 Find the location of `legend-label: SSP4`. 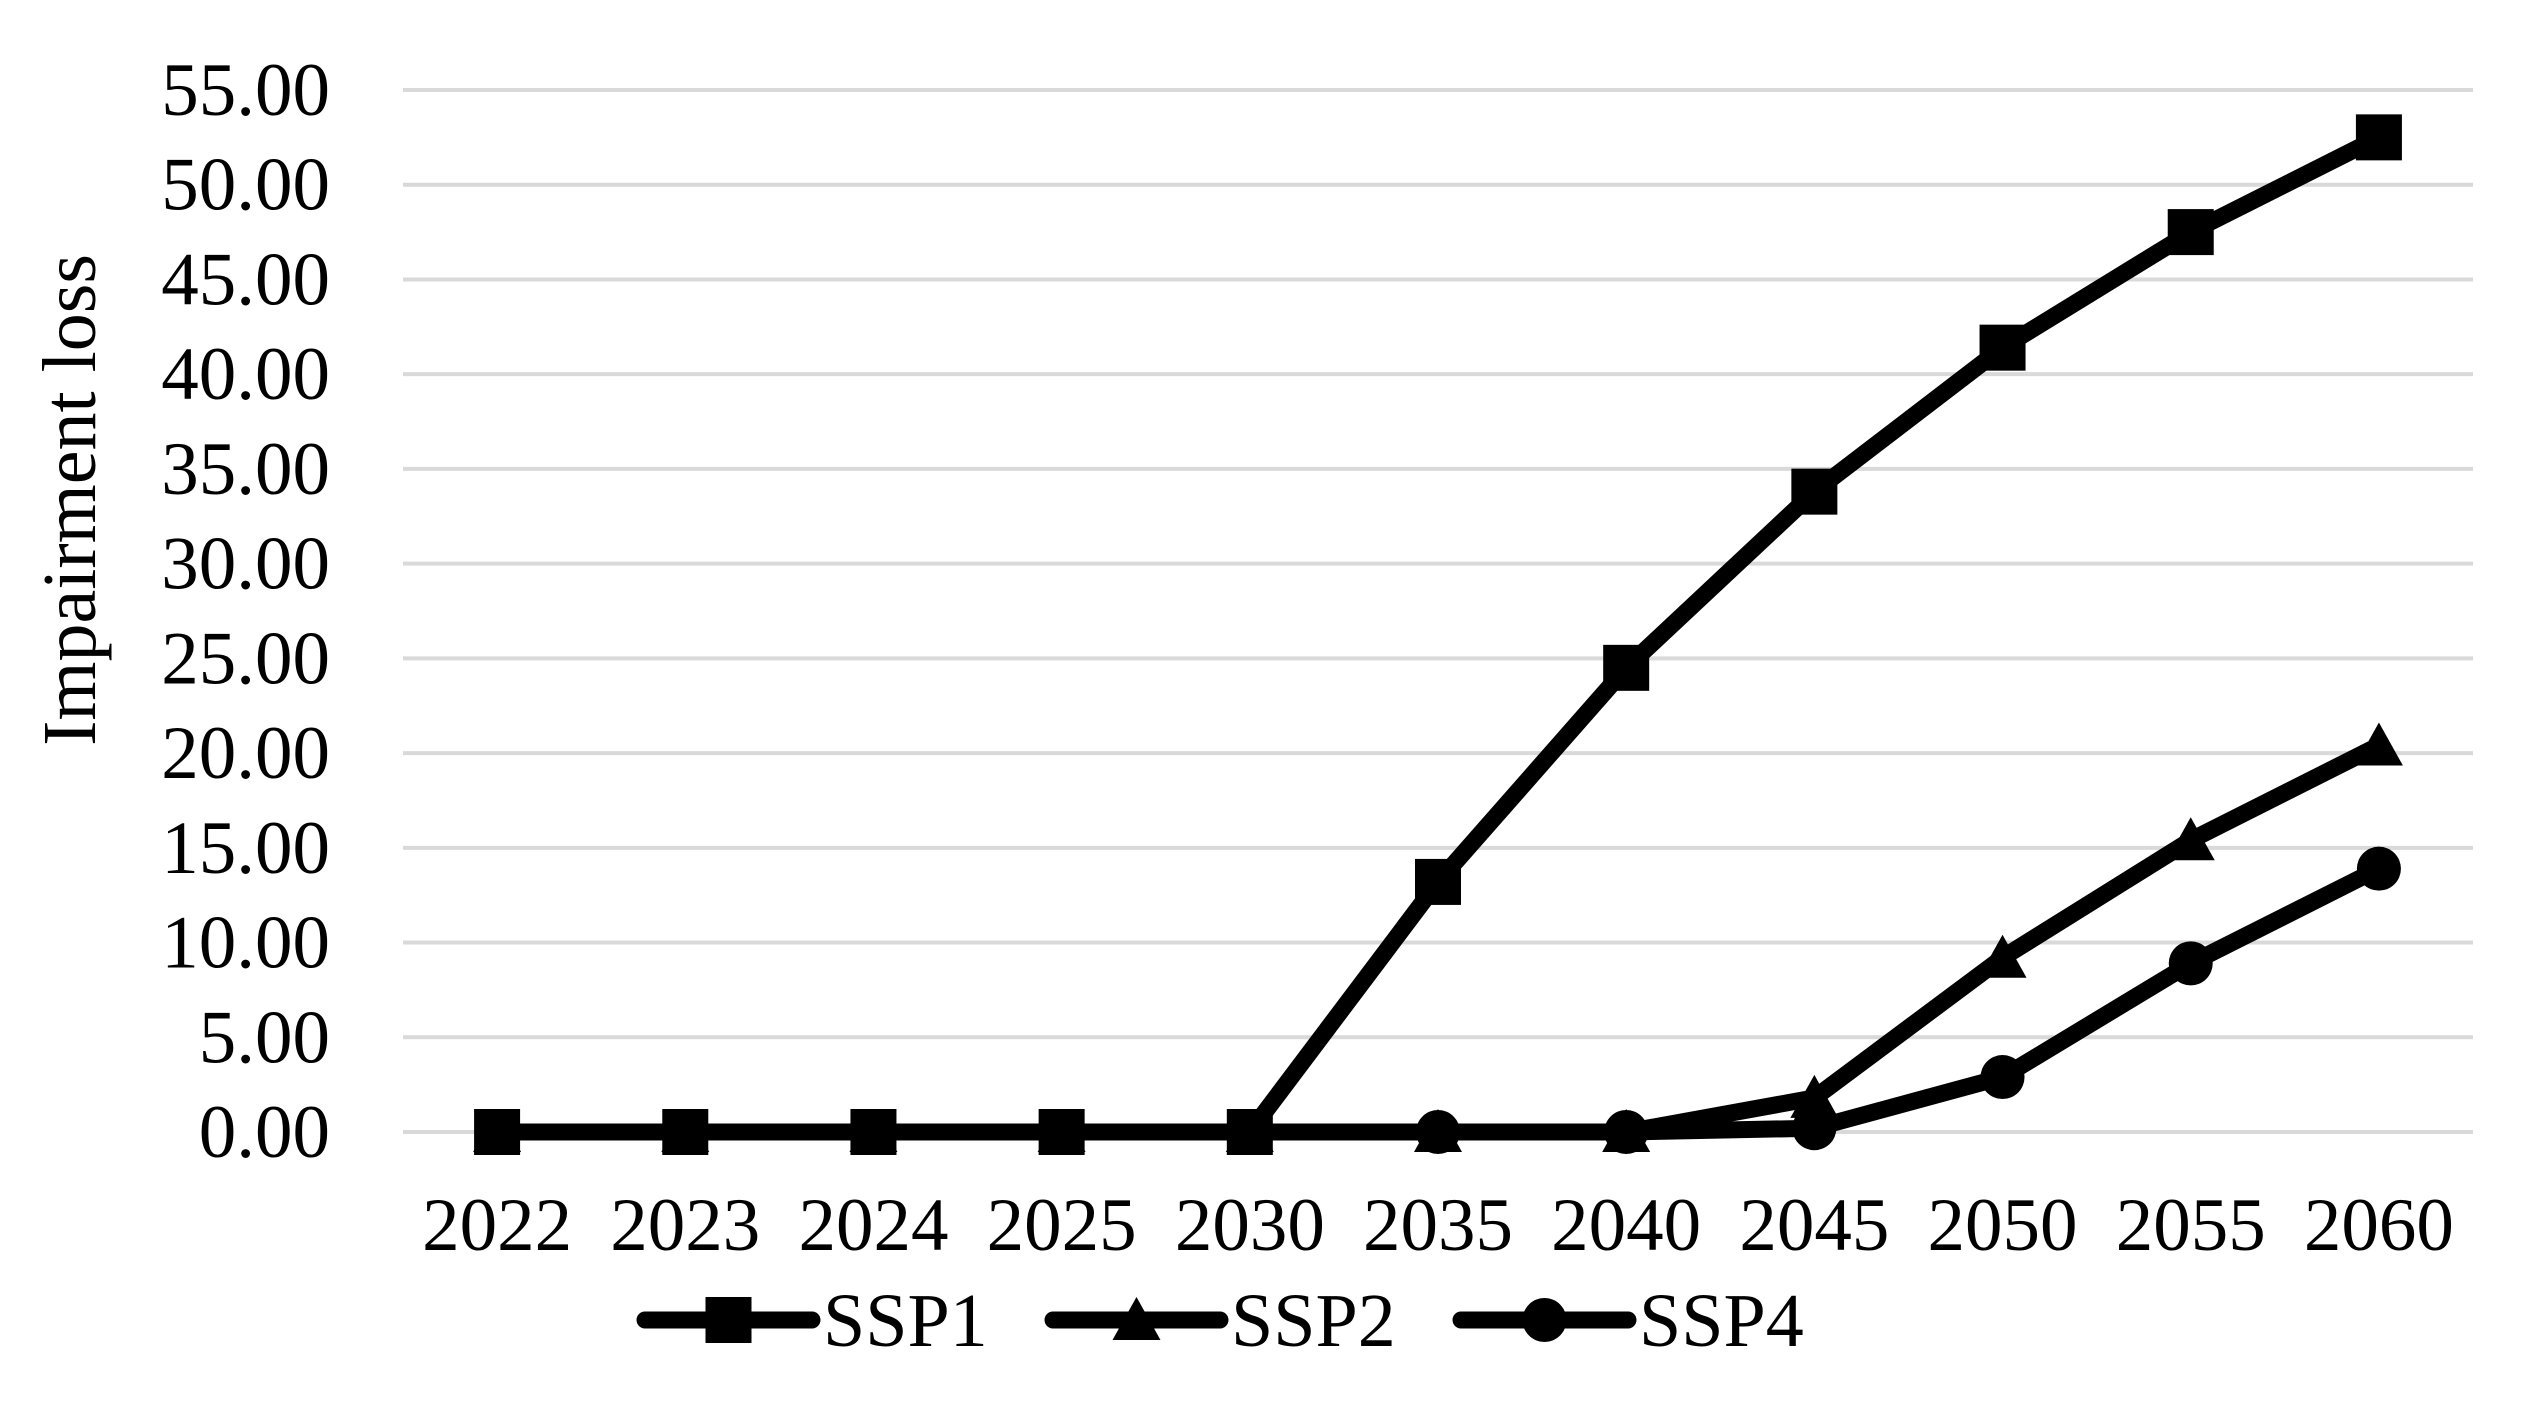

legend-label: SSP4 is located at coordinates (1721, 1321).